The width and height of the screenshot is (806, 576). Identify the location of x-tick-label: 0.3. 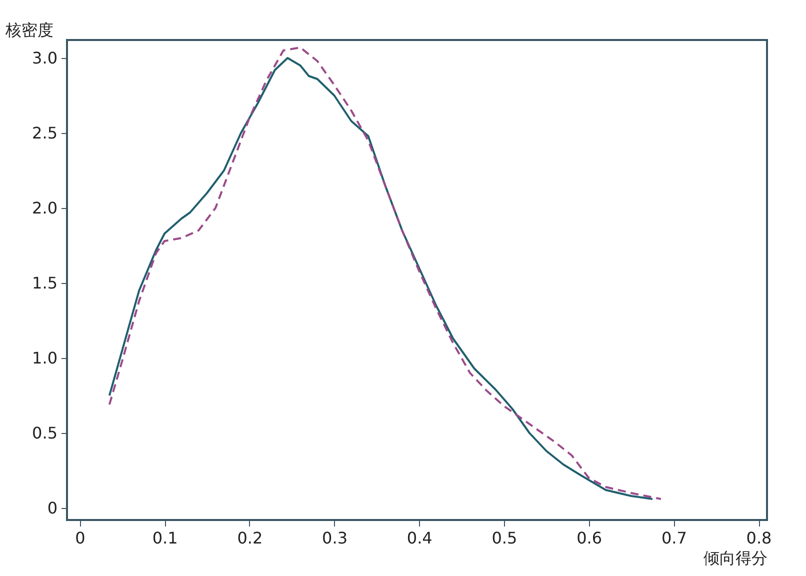
(335, 538).